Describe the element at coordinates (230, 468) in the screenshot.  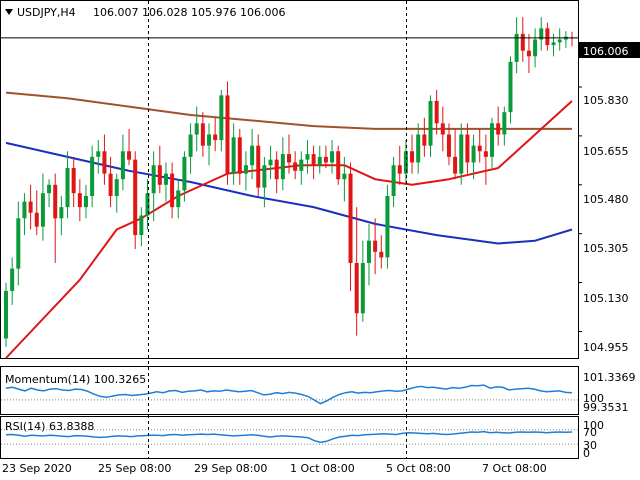
I see `time-label: 29 Sep 08:00` at that location.